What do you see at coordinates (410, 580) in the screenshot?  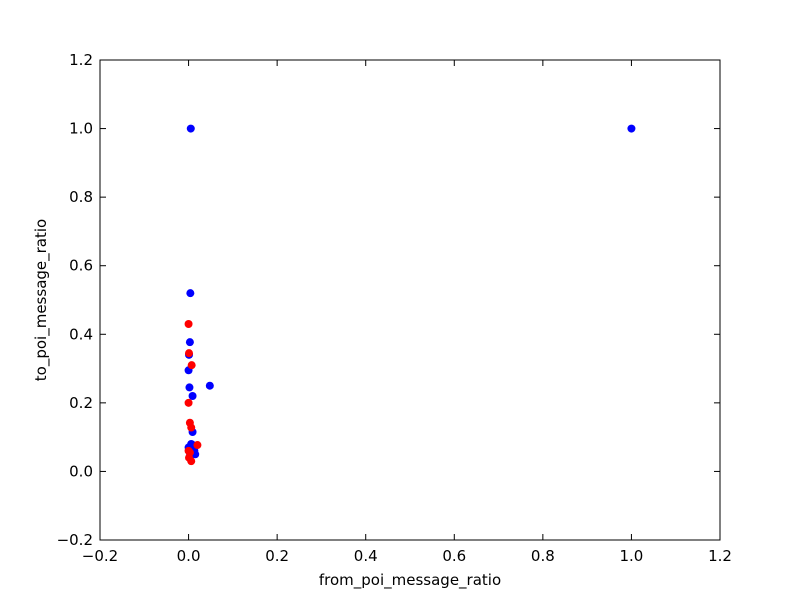 I see `x-axis-label: from_poi_message_ratio` at bounding box center [410, 580].